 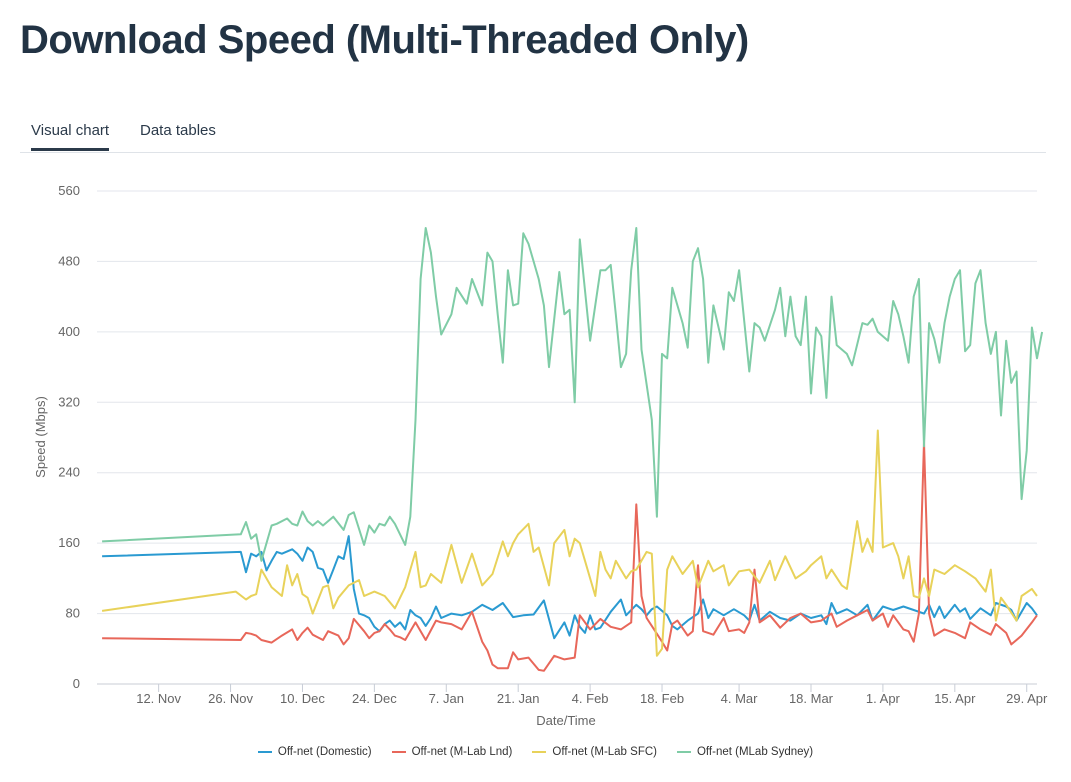 I want to click on y-tick-label: 480, so click(x=69, y=260).